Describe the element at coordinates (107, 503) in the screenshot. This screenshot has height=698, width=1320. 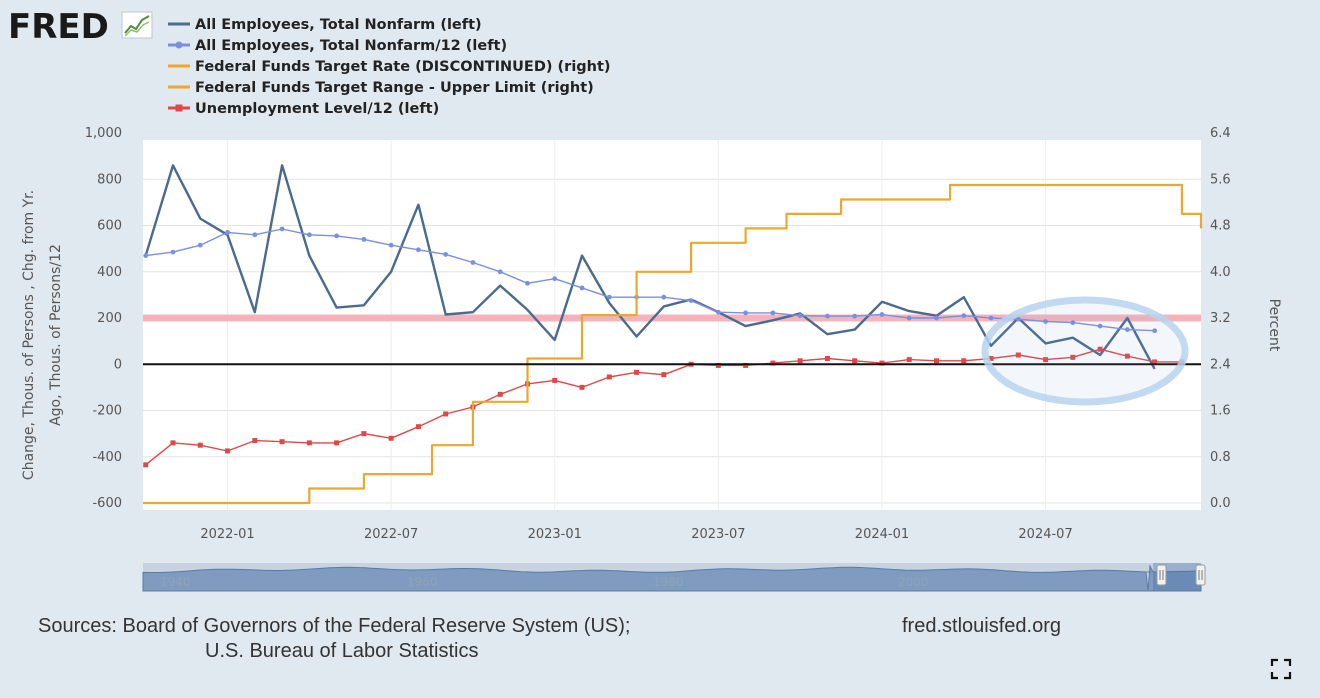
I see `y-left-tick-label: -600` at that location.